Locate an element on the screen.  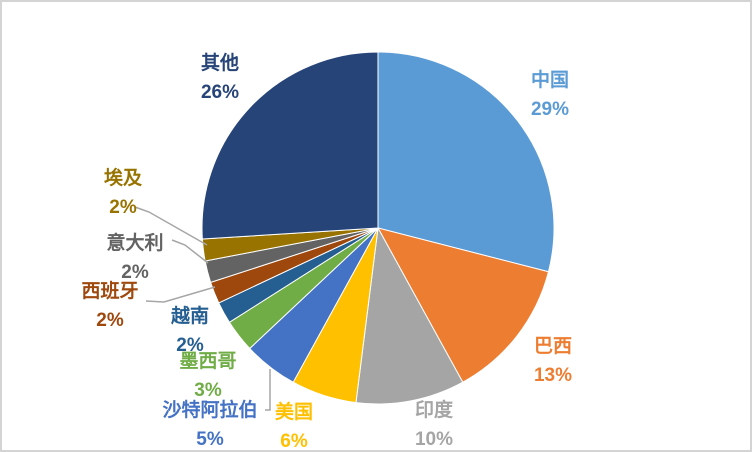
leader-line-saudi is located at coordinates (268, 390).